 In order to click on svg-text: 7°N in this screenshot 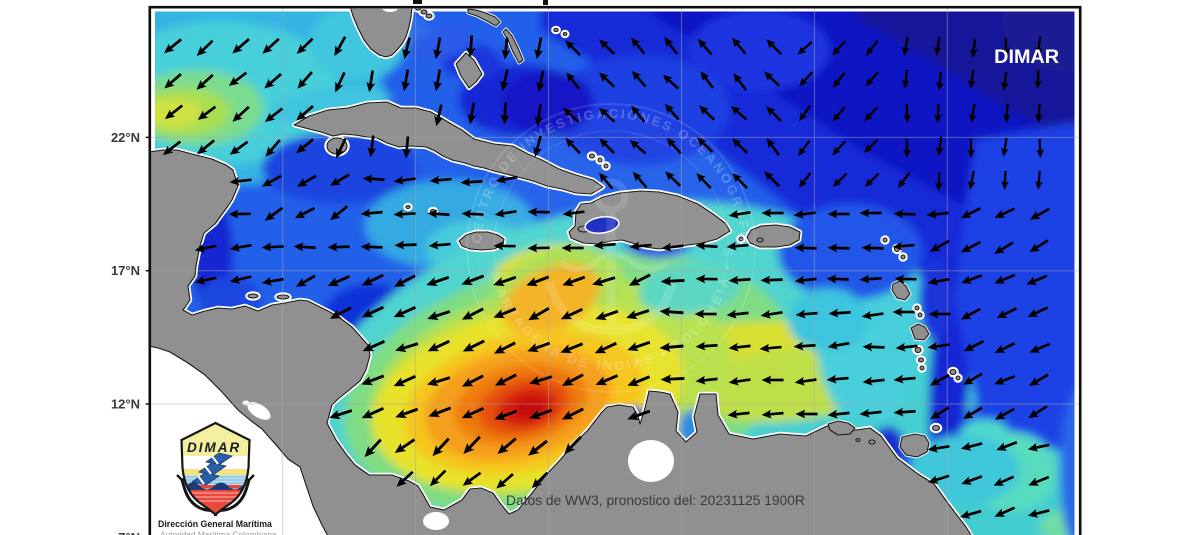, I will do `click(129, 532)`.